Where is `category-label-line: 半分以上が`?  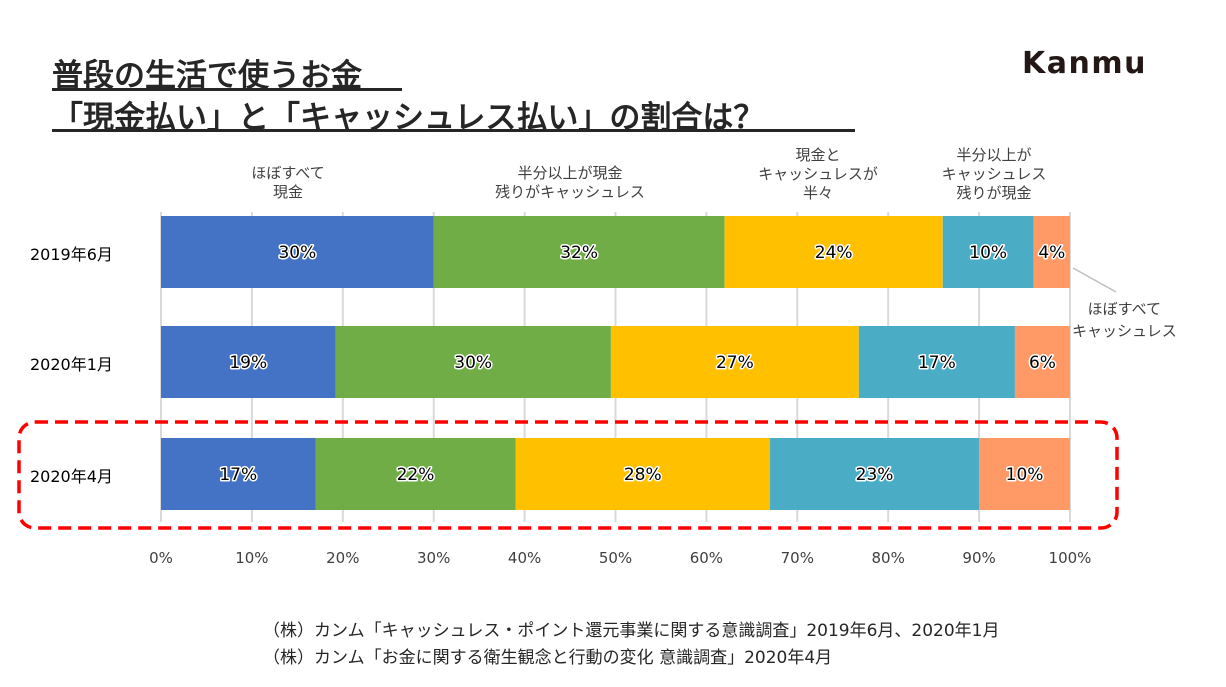 category-label-line: 半分以上が is located at coordinates (994, 155).